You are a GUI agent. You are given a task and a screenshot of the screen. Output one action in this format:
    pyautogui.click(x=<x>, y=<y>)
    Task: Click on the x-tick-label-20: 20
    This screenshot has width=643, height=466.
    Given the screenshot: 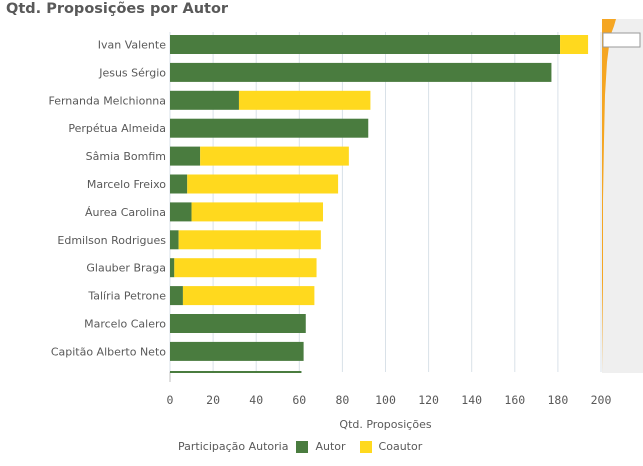 What is the action you would take?
    pyautogui.click(x=213, y=400)
    